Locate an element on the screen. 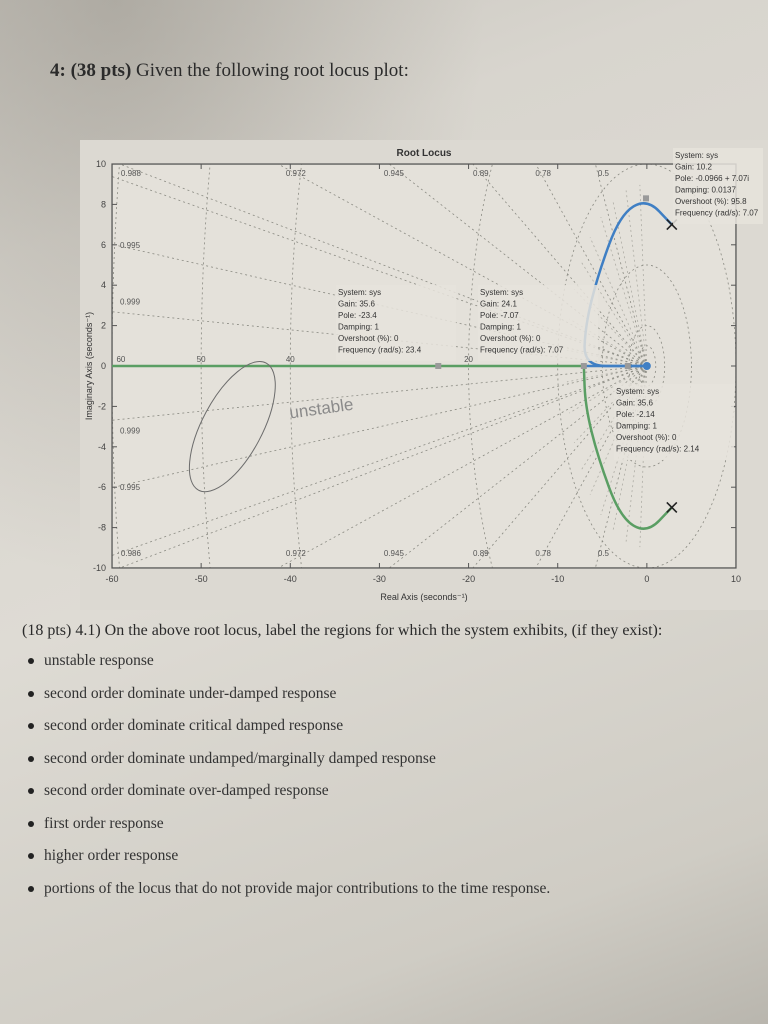 This screenshot has width=768, height=1024. datatip-line: Frequency (rad/s): 23.4 is located at coordinates (380, 350).